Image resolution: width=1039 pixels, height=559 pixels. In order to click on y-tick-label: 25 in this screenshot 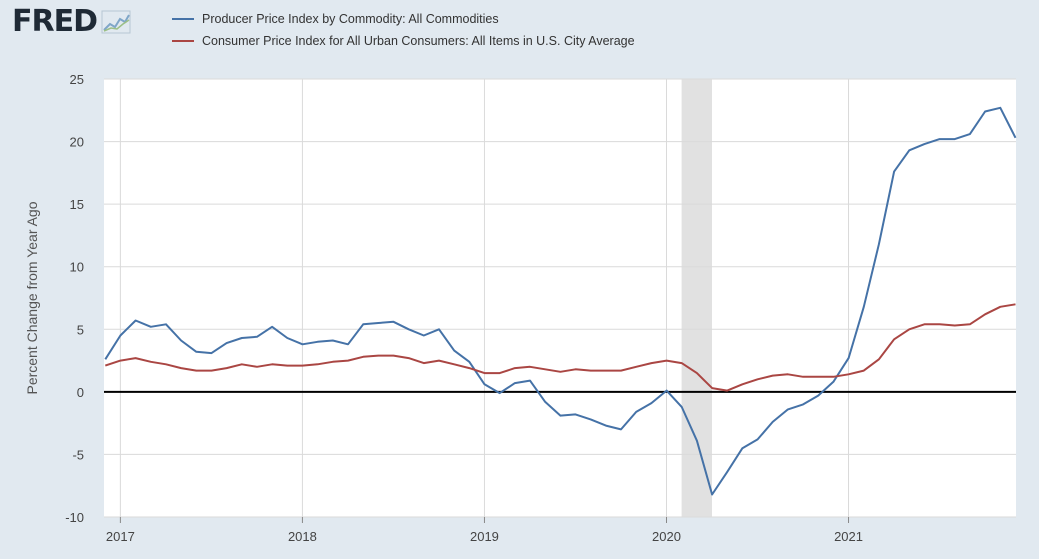, I will do `click(77, 79)`.